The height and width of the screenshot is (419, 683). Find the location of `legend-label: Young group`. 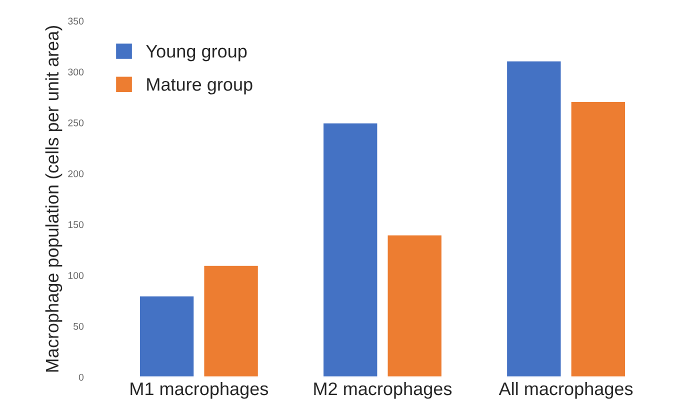

legend-label: Young group is located at coordinates (196, 53).